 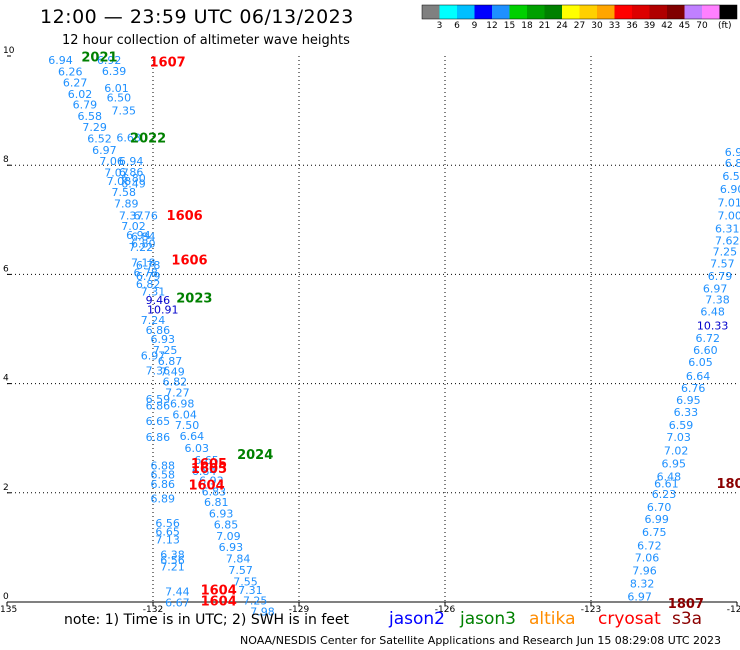 What do you see at coordinates (85, 105) in the screenshot?
I see `swh-point: 6.79` at bounding box center [85, 105].